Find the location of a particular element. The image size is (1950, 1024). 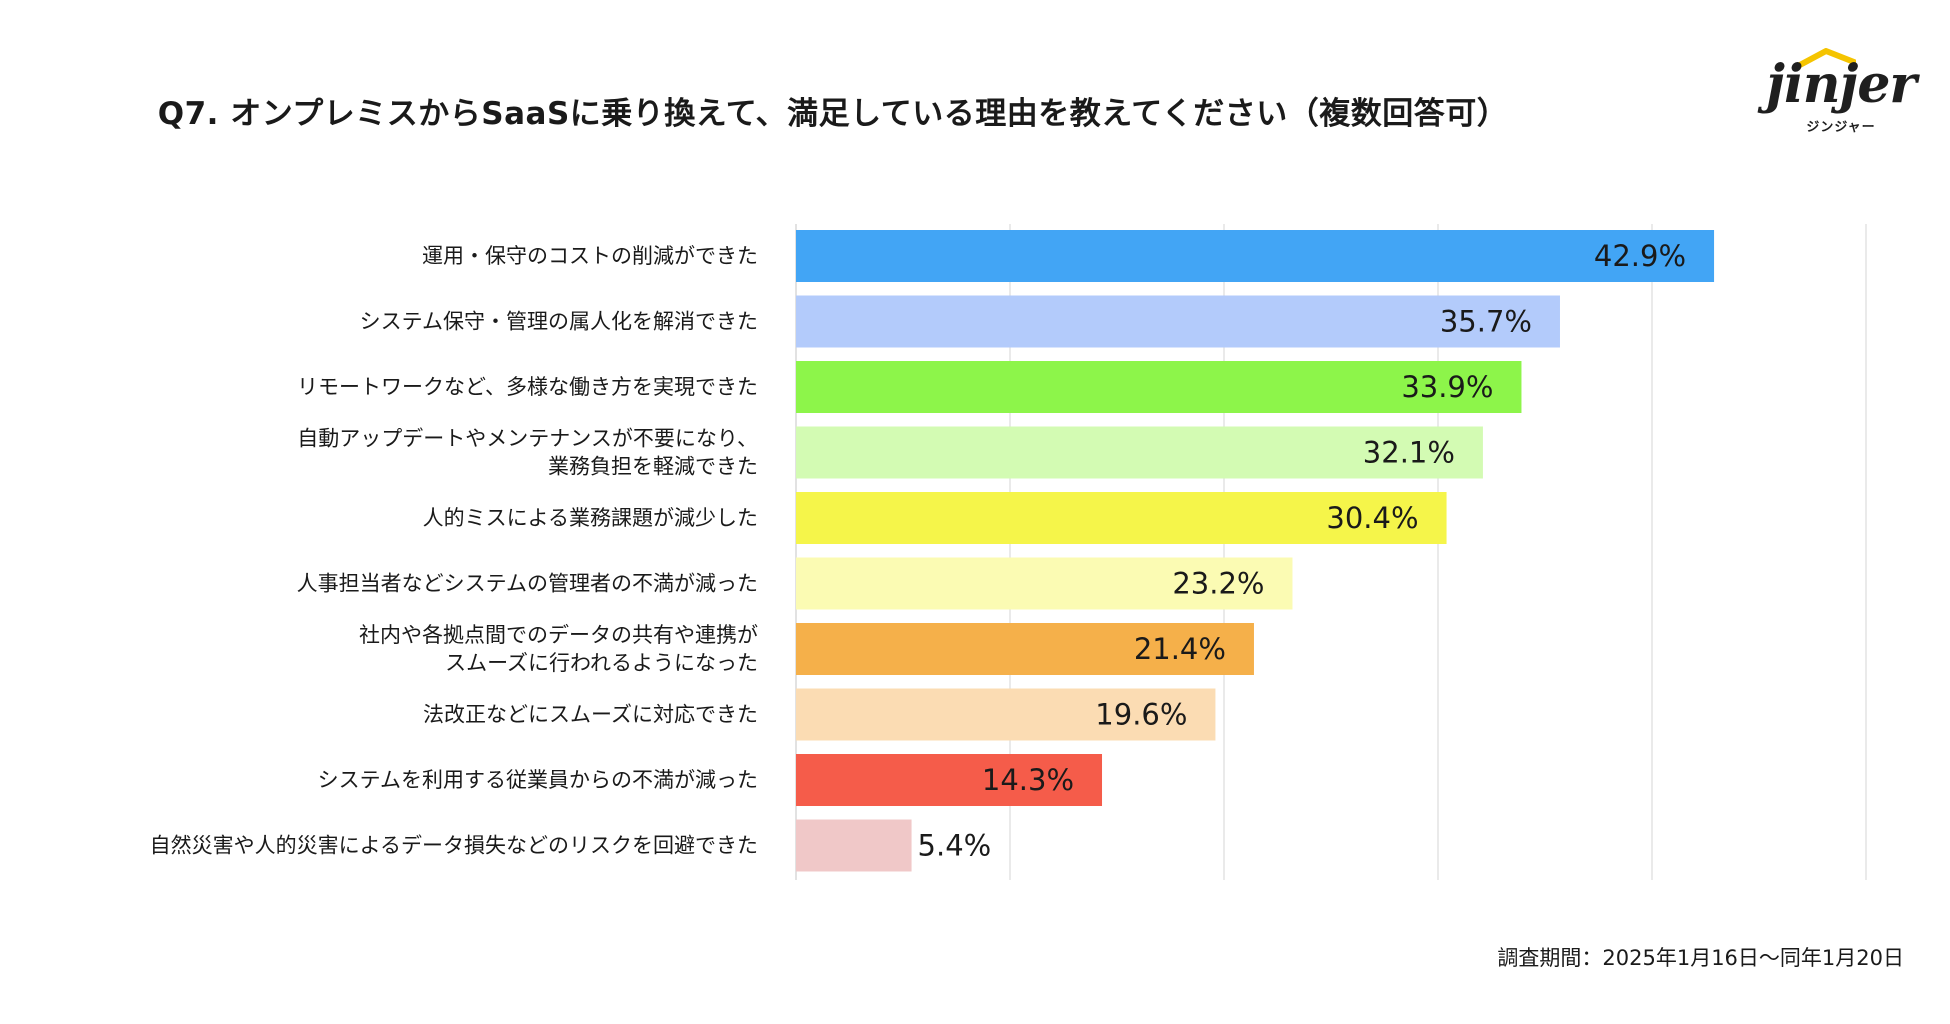

value-label-6: 23.2% is located at coordinates (1218, 584).